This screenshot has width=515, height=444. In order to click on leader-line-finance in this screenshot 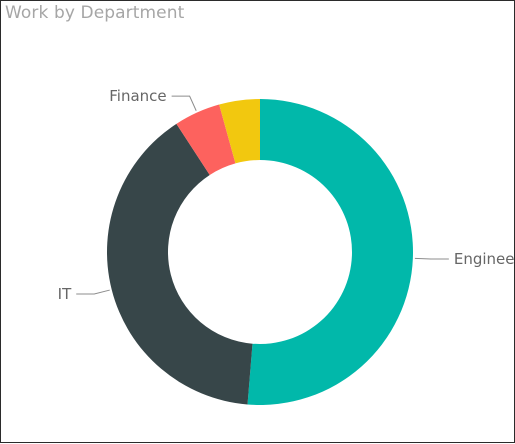, I will do `click(184, 103)`.